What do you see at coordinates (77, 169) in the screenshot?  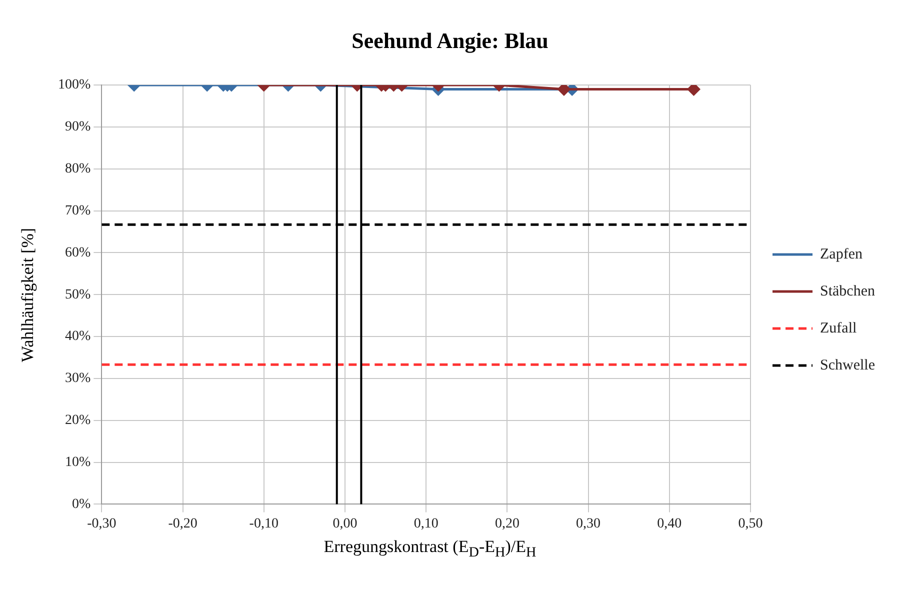 I see `y-tick-label: 80%` at bounding box center [77, 169].